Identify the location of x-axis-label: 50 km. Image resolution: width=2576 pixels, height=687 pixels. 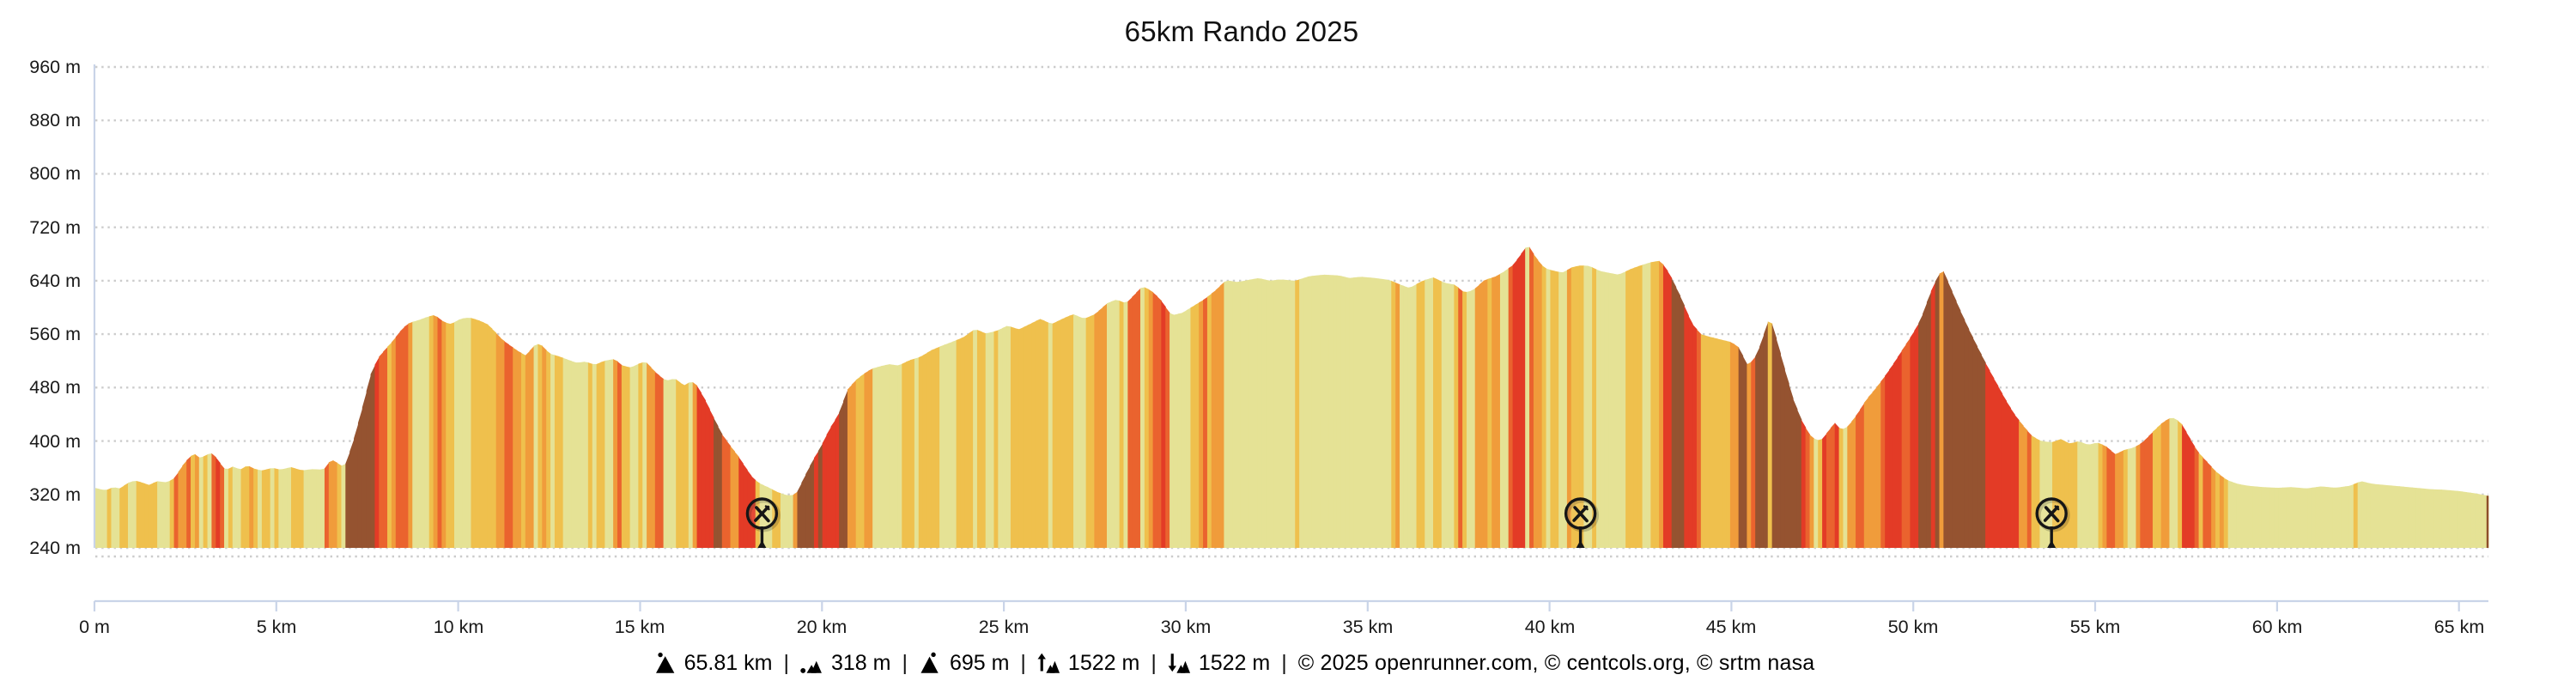
(1913, 627).